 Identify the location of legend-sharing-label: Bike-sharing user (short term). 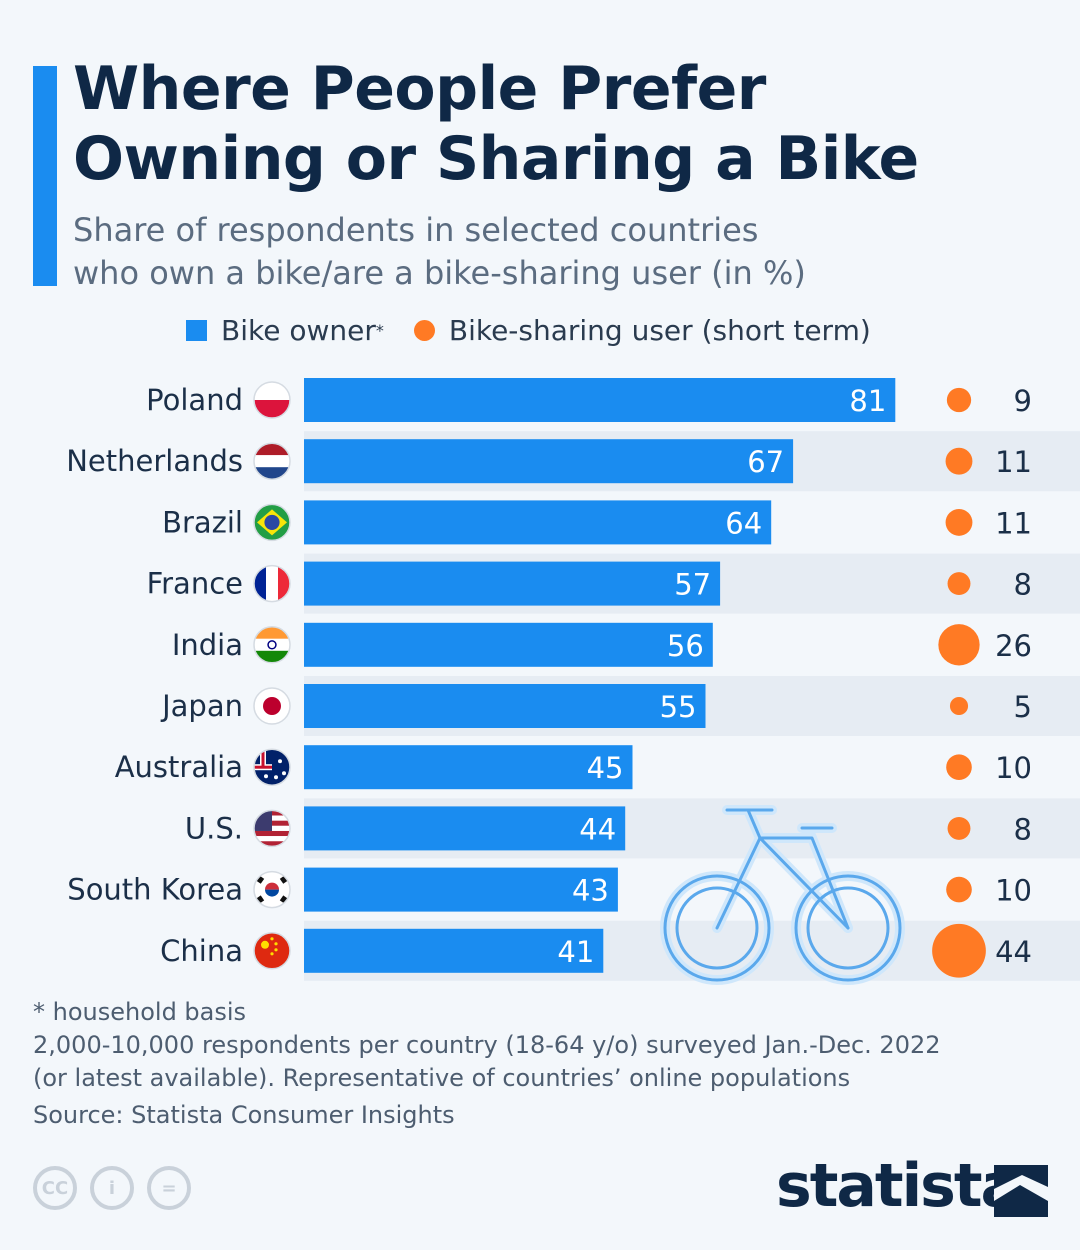
(659, 330).